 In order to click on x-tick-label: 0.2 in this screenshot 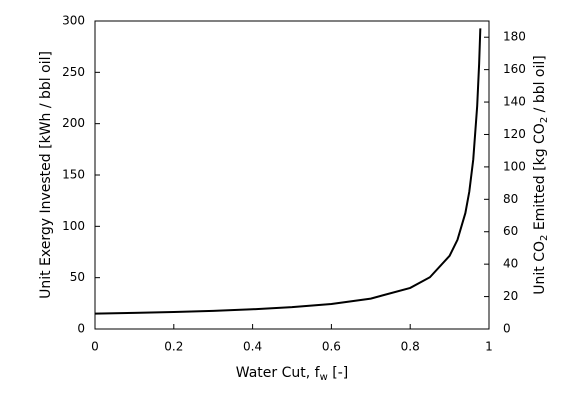, I will do `click(173, 347)`.